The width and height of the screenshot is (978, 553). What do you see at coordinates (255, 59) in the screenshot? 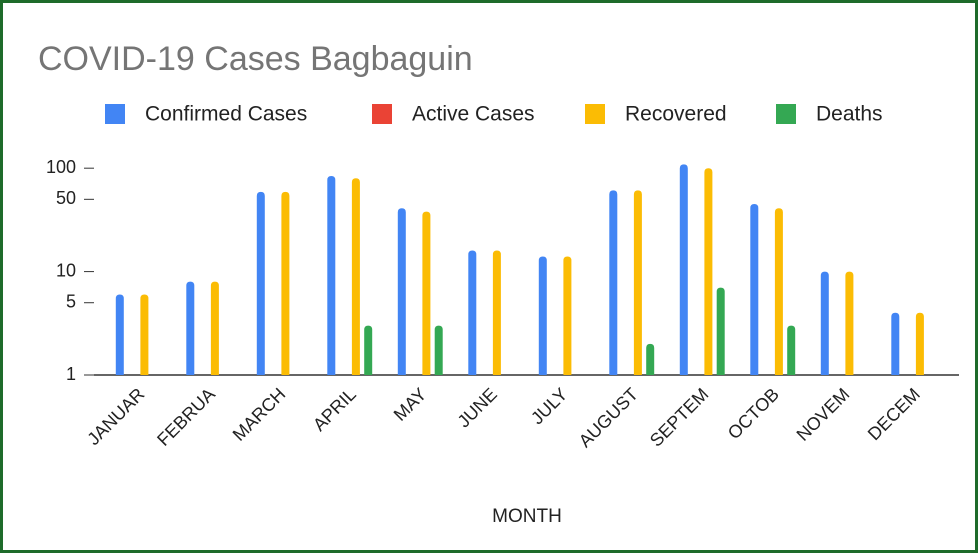
I see `chart-title: COVID-19 Cases Bagbaguin` at bounding box center [255, 59].